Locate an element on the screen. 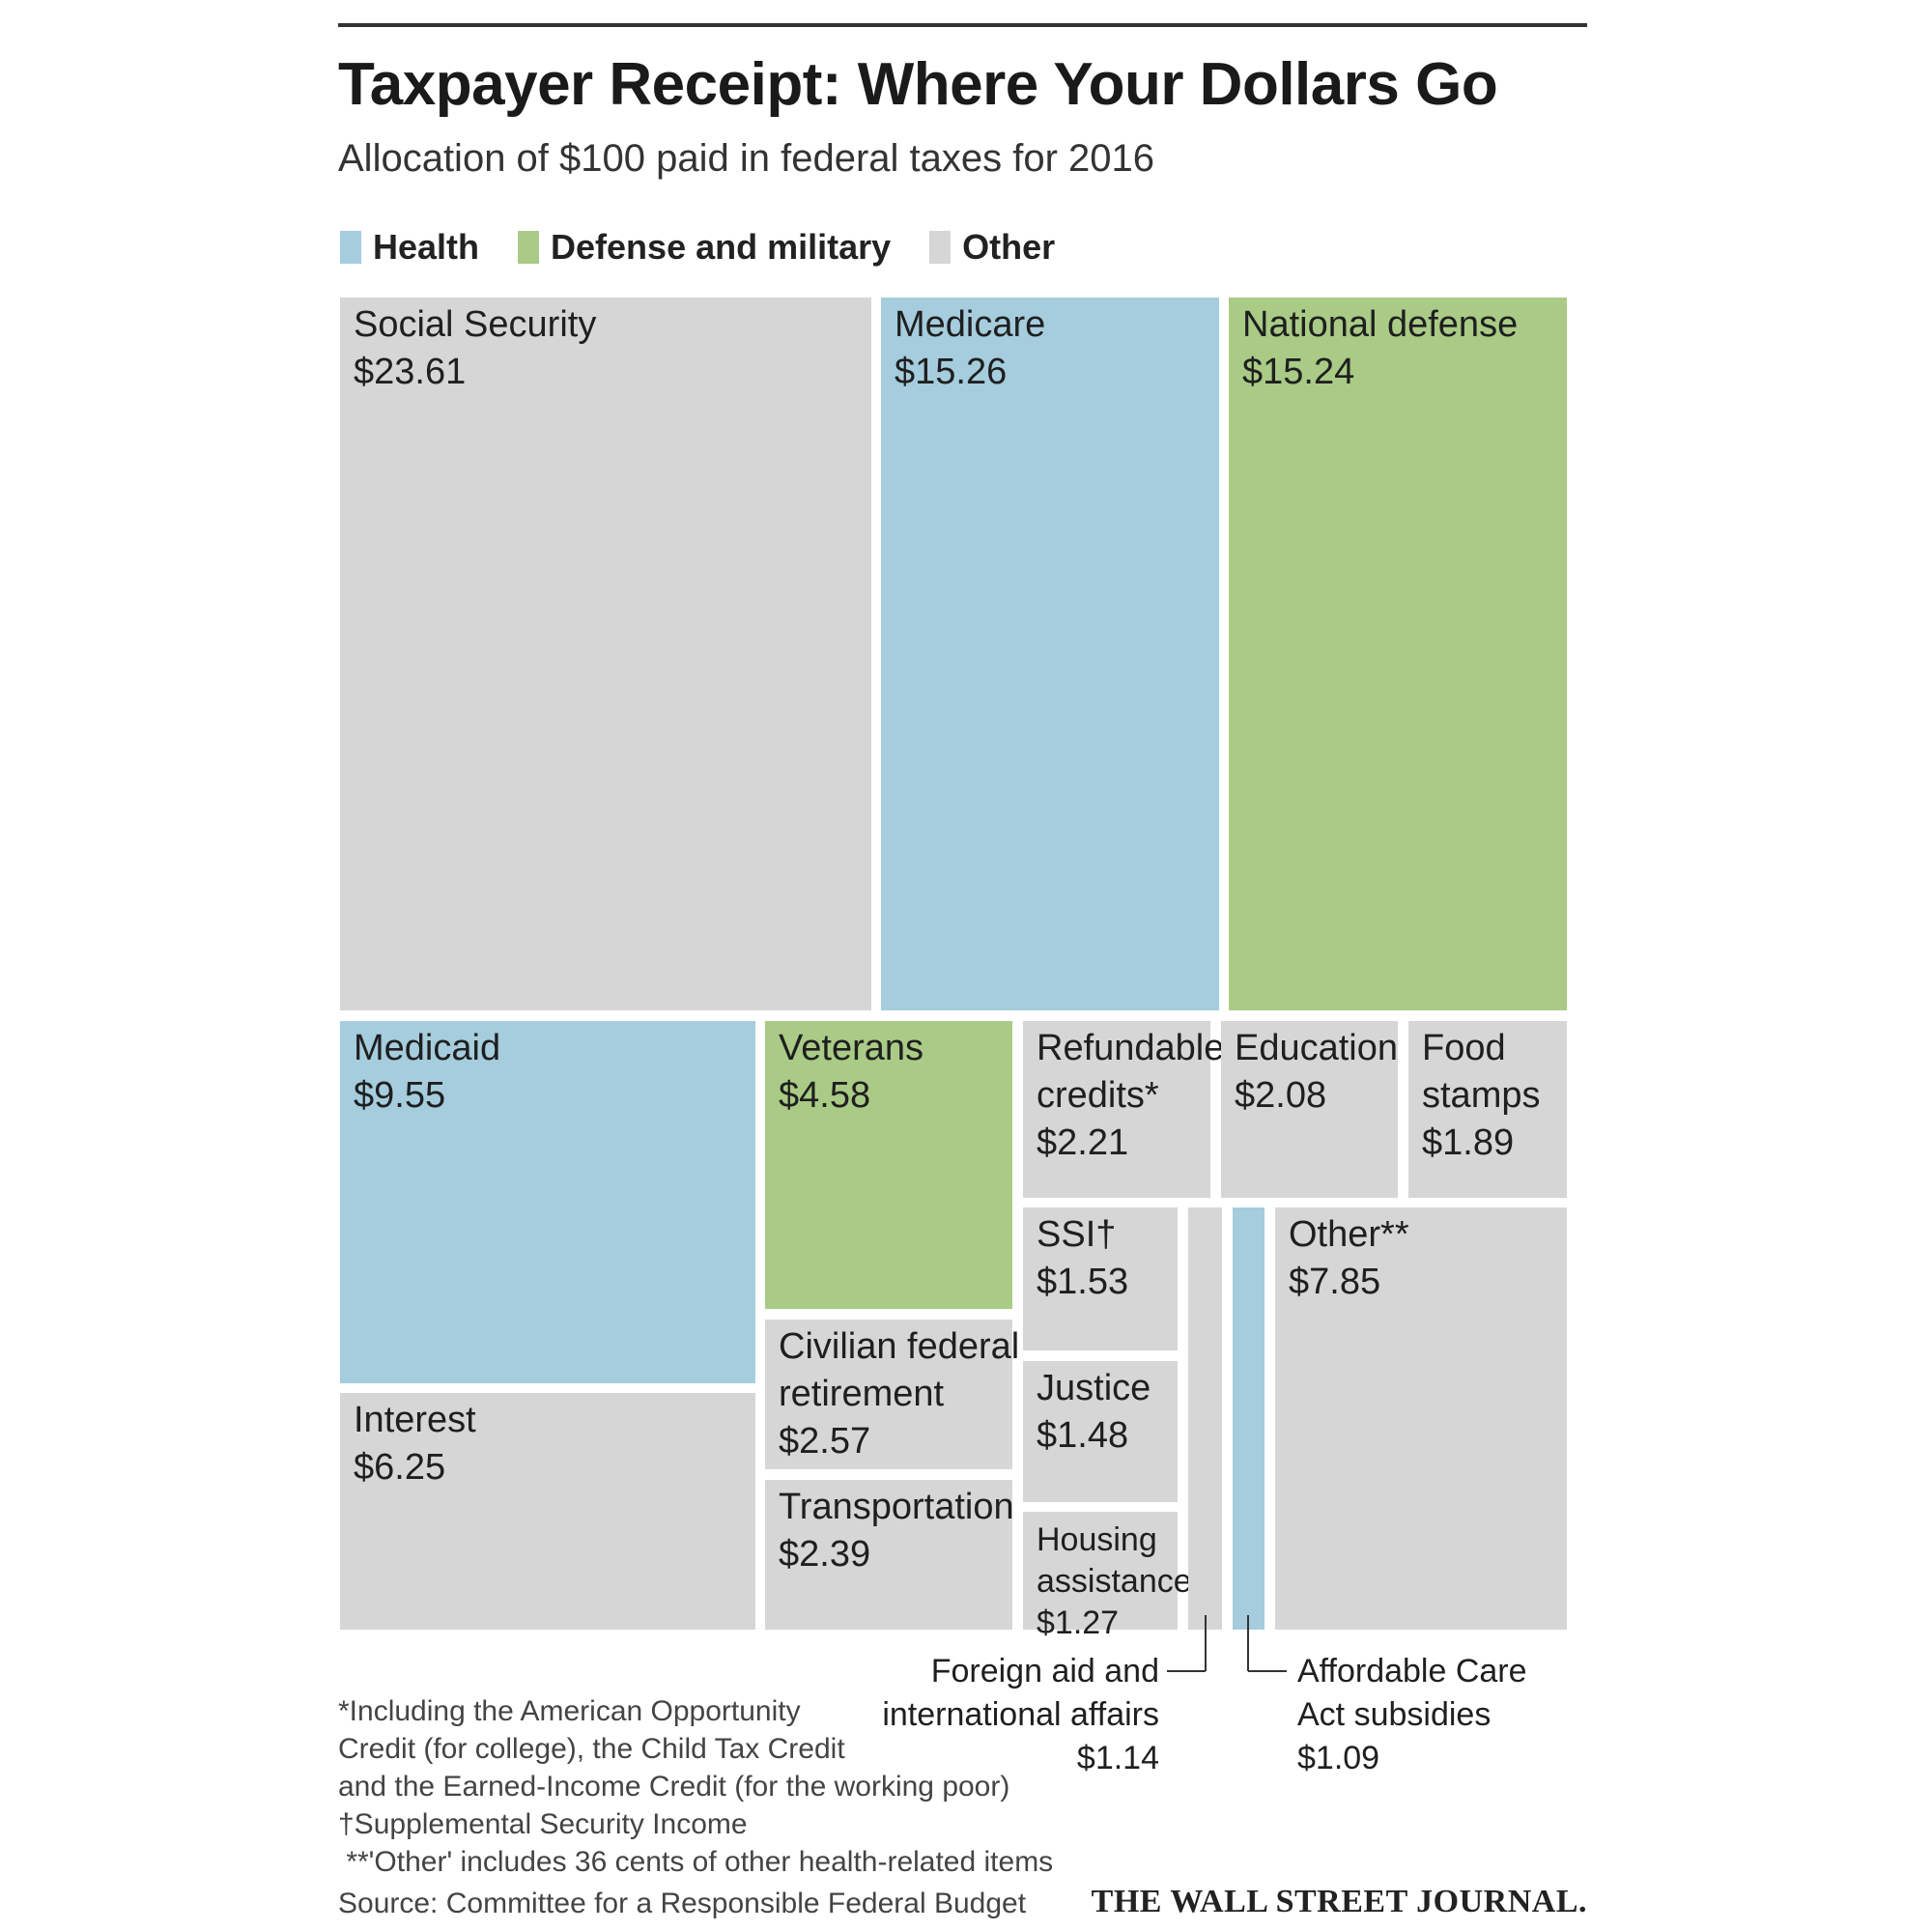 Image resolution: width=1932 pixels, height=1931 pixels. cell-name-part-civilian-federal-retirement: retirement is located at coordinates (861, 1394).